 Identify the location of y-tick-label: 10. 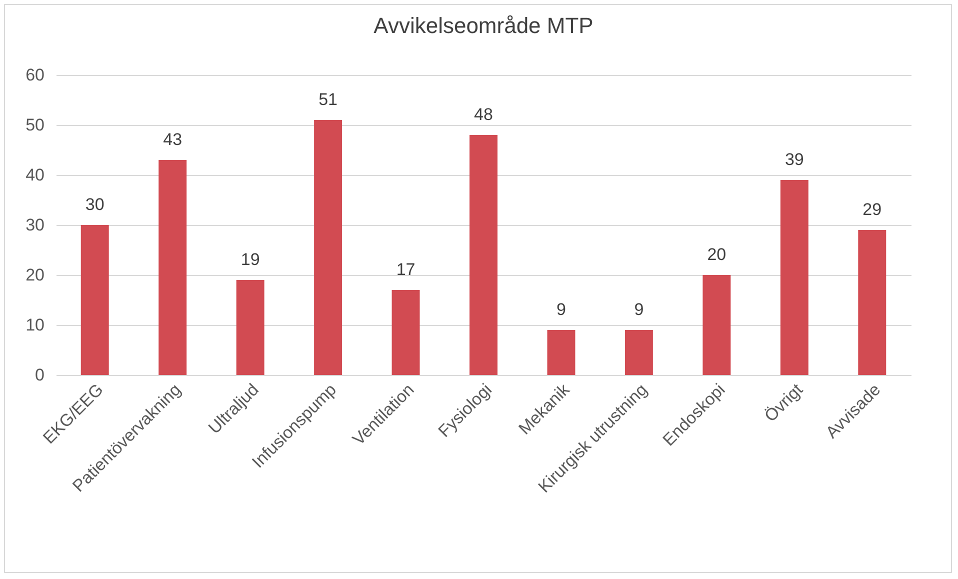
(35, 325).